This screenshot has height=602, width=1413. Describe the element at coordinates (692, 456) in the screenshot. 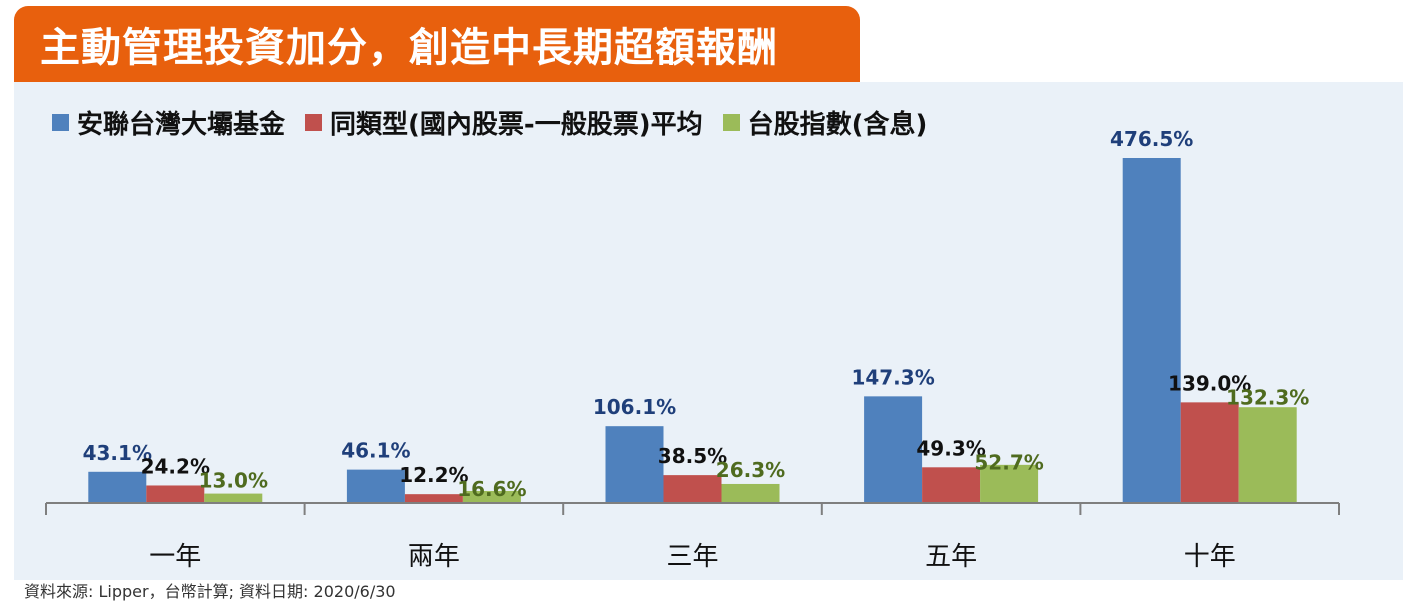

I see `value-label-peer-average-3: 38.5%` at that location.